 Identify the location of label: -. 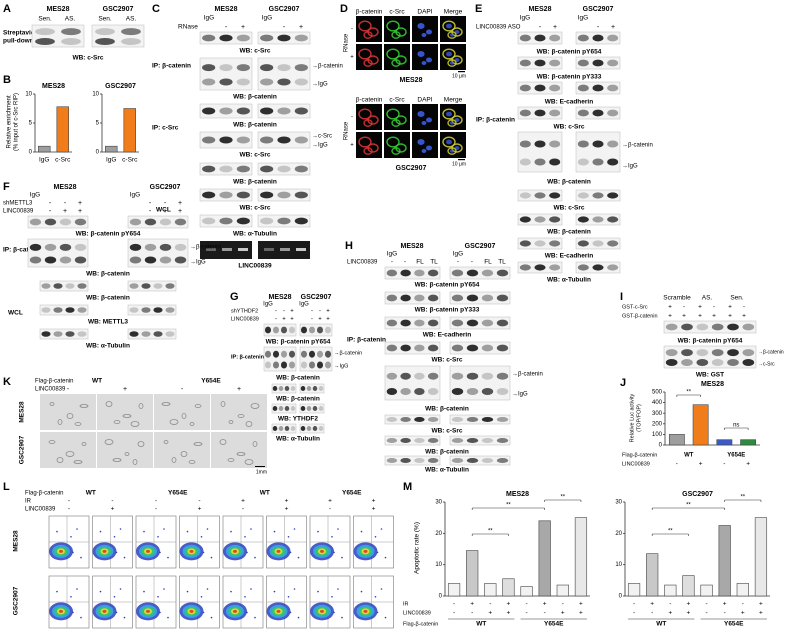
(352, 30).